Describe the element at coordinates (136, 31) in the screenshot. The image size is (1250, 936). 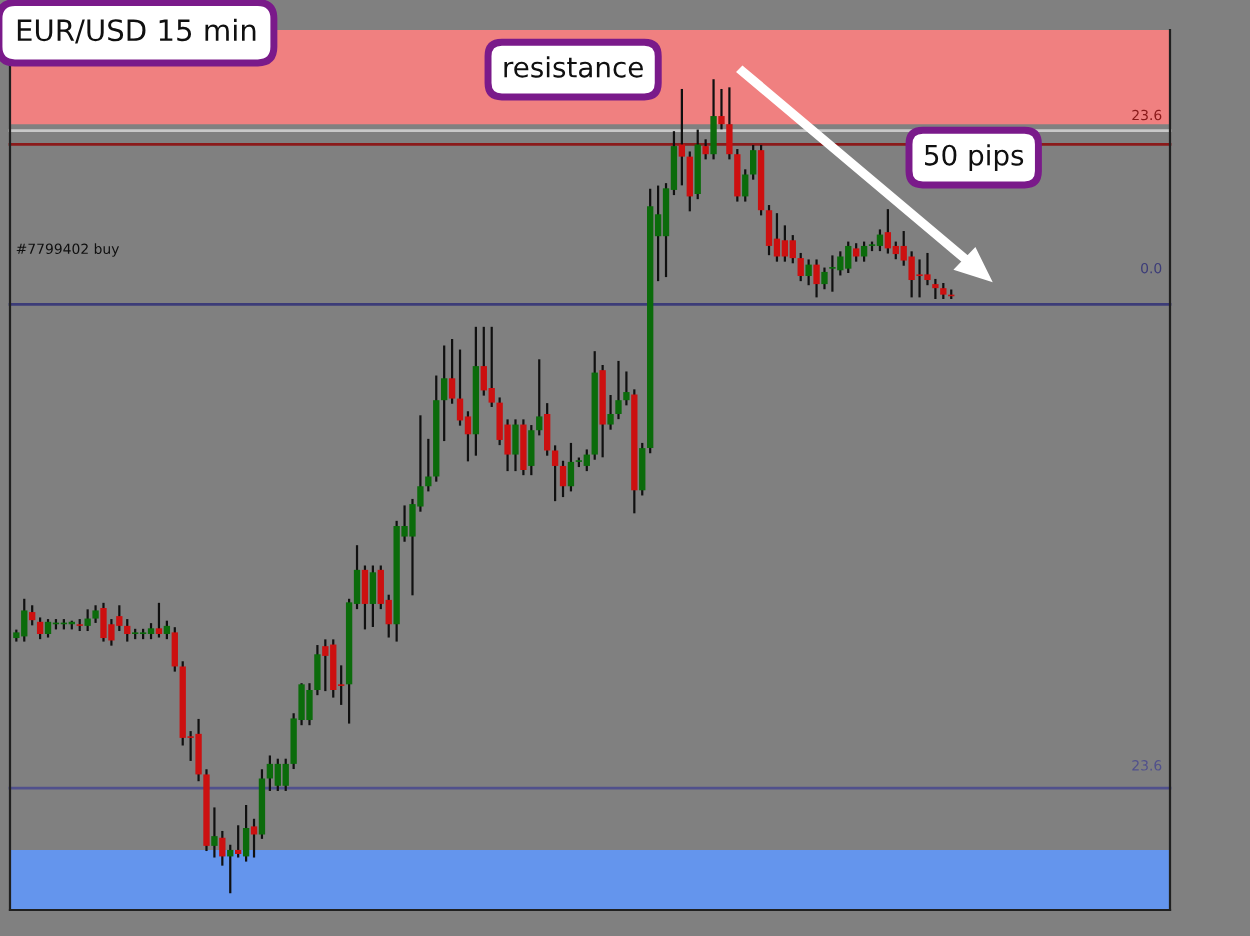
I see `chart-title: EUR/USD 15 min` at that location.